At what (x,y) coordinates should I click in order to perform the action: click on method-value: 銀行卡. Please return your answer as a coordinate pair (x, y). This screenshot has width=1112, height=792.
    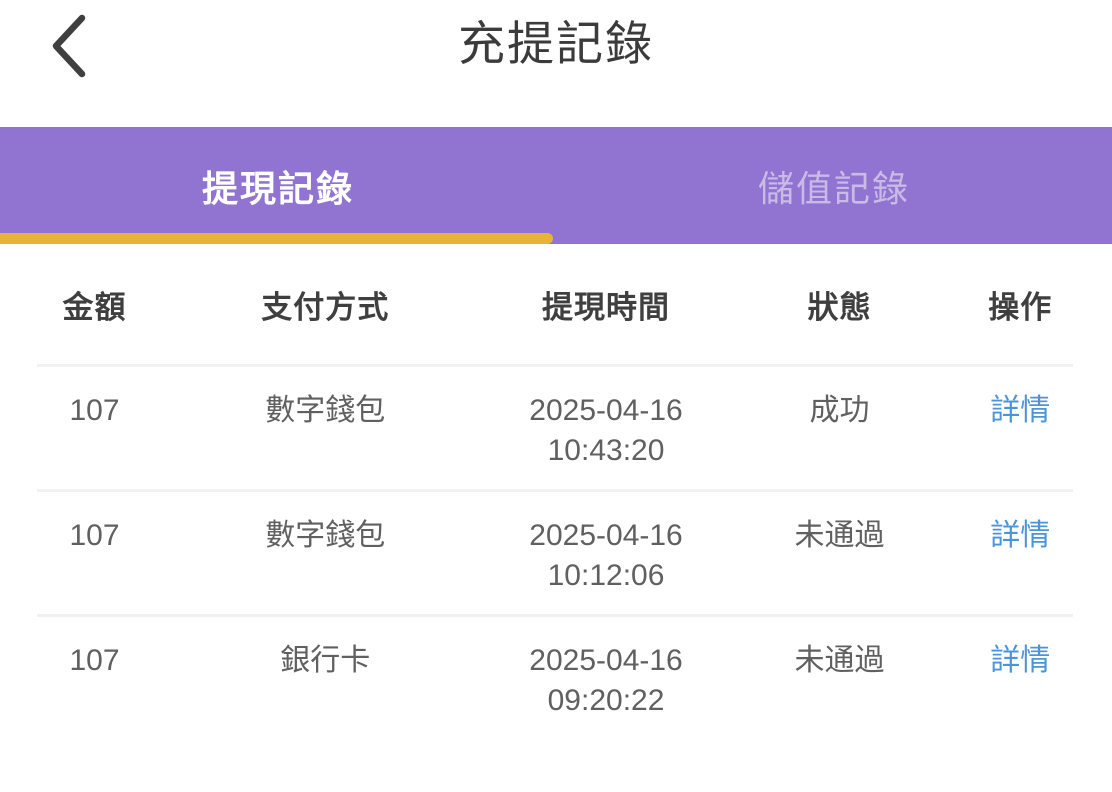
    Looking at the image, I should click on (325, 660).